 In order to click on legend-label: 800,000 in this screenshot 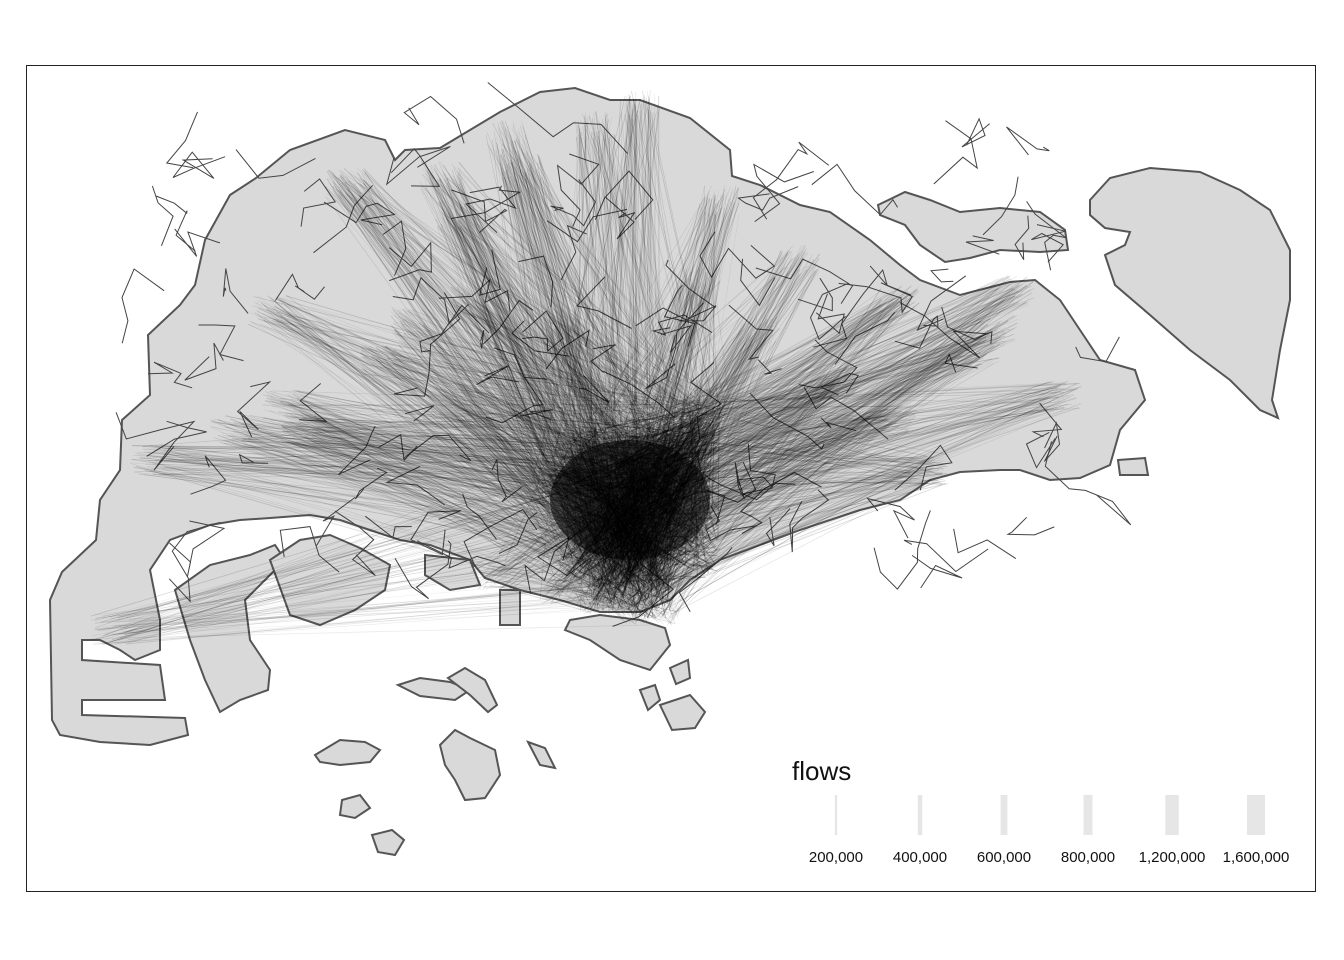, I will do `click(1088, 857)`.